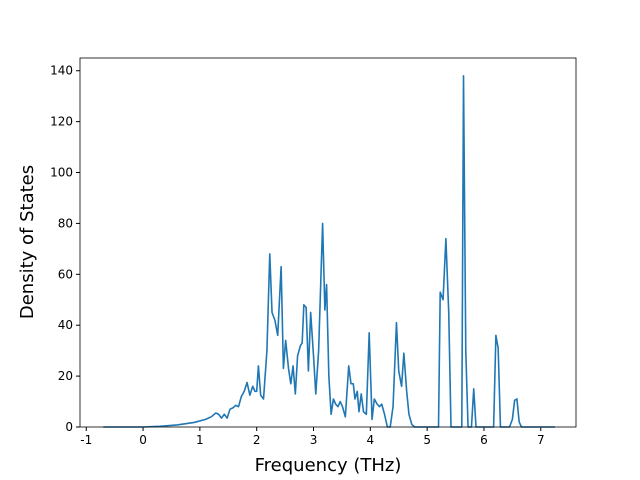 The width and height of the screenshot is (640, 480). Describe the element at coordinates (200, 440) in the screenshot. I see `x-tick-label: 1` at that location.